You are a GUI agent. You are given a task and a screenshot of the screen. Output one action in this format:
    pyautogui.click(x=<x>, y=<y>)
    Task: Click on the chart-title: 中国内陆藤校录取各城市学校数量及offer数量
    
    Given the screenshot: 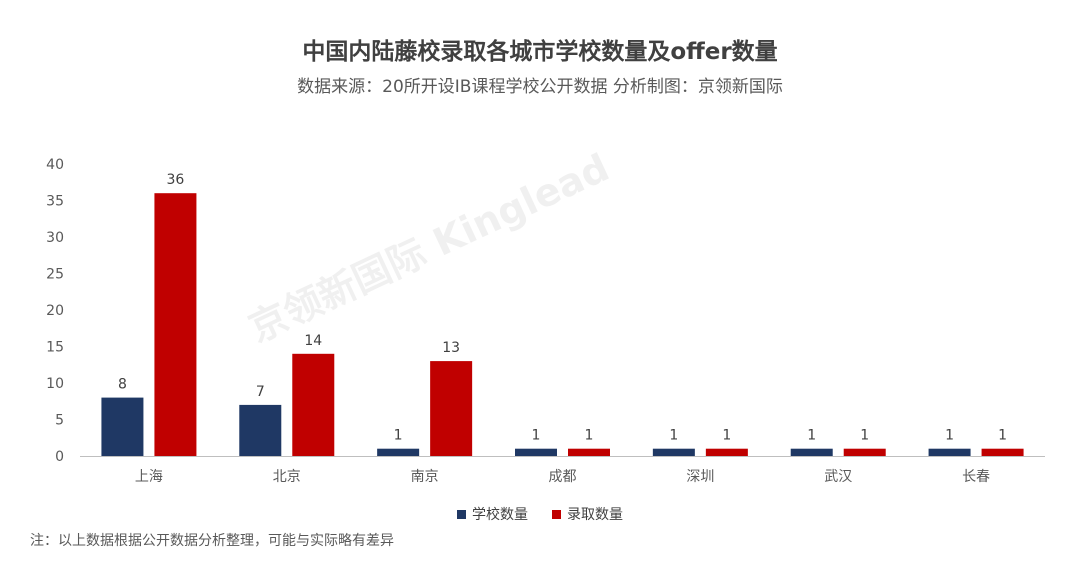 What is the action you would take?
    pyautogui.click(x=540, y=52)
    